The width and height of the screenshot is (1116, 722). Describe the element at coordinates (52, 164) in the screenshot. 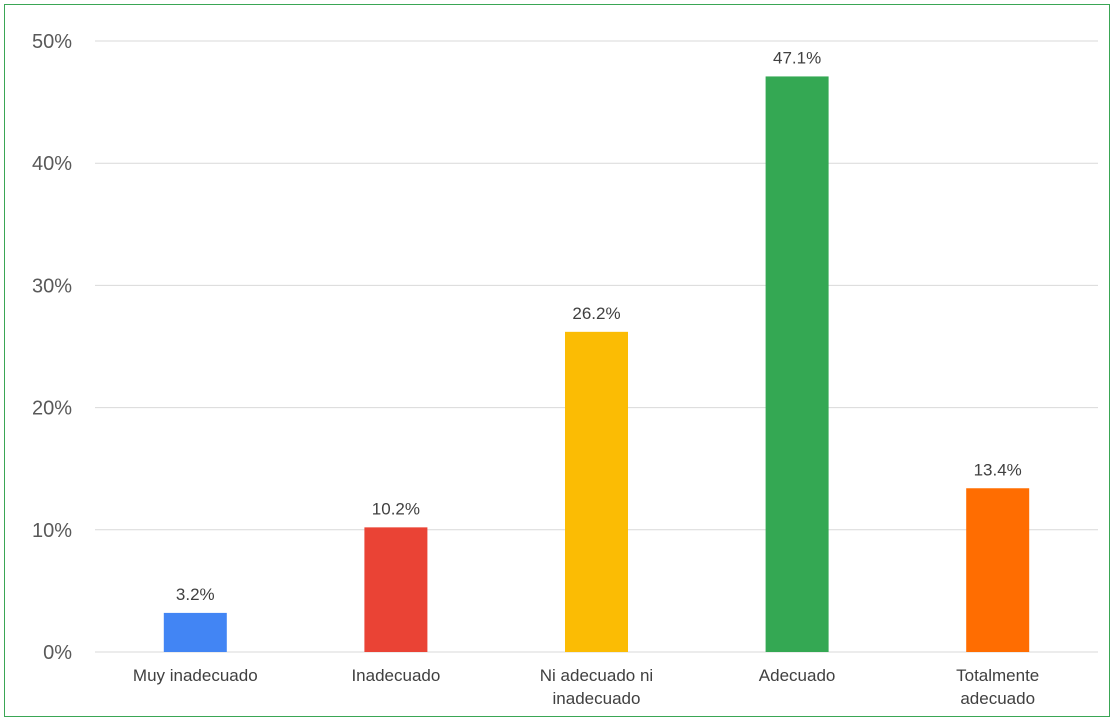

I see `y-tick-label: 40%` at that location.